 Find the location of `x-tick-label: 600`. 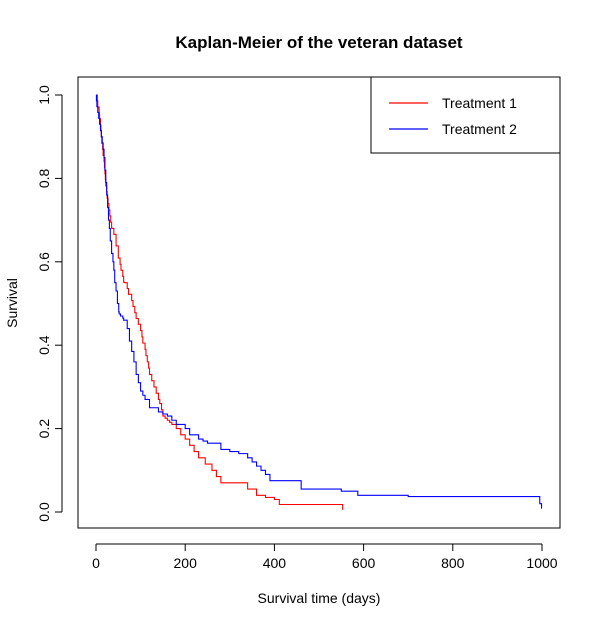

x-tick-label: 600 is located at coordinates (364, 563).